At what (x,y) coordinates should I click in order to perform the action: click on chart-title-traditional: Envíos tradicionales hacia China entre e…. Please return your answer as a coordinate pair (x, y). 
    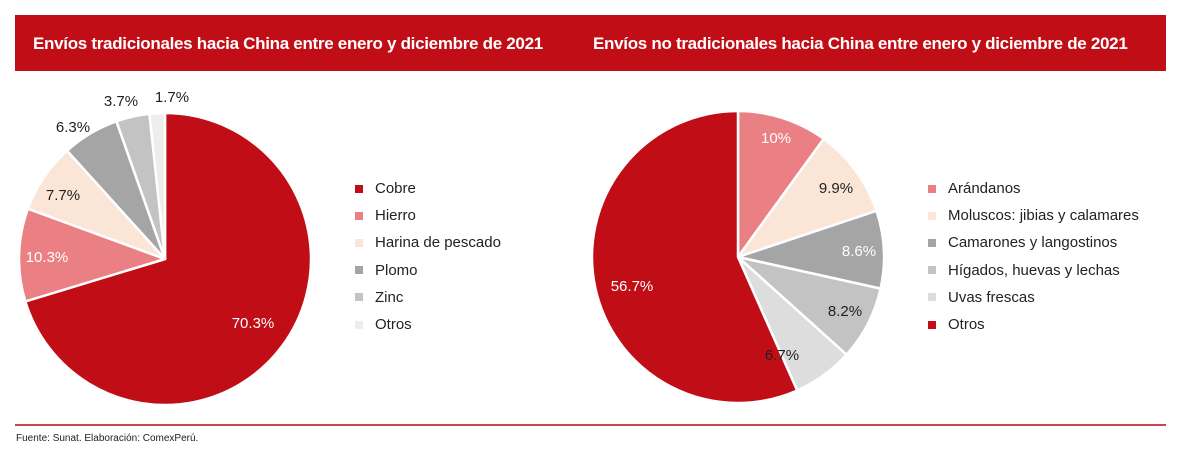
    Looking at the image, I should click on (288, 43).